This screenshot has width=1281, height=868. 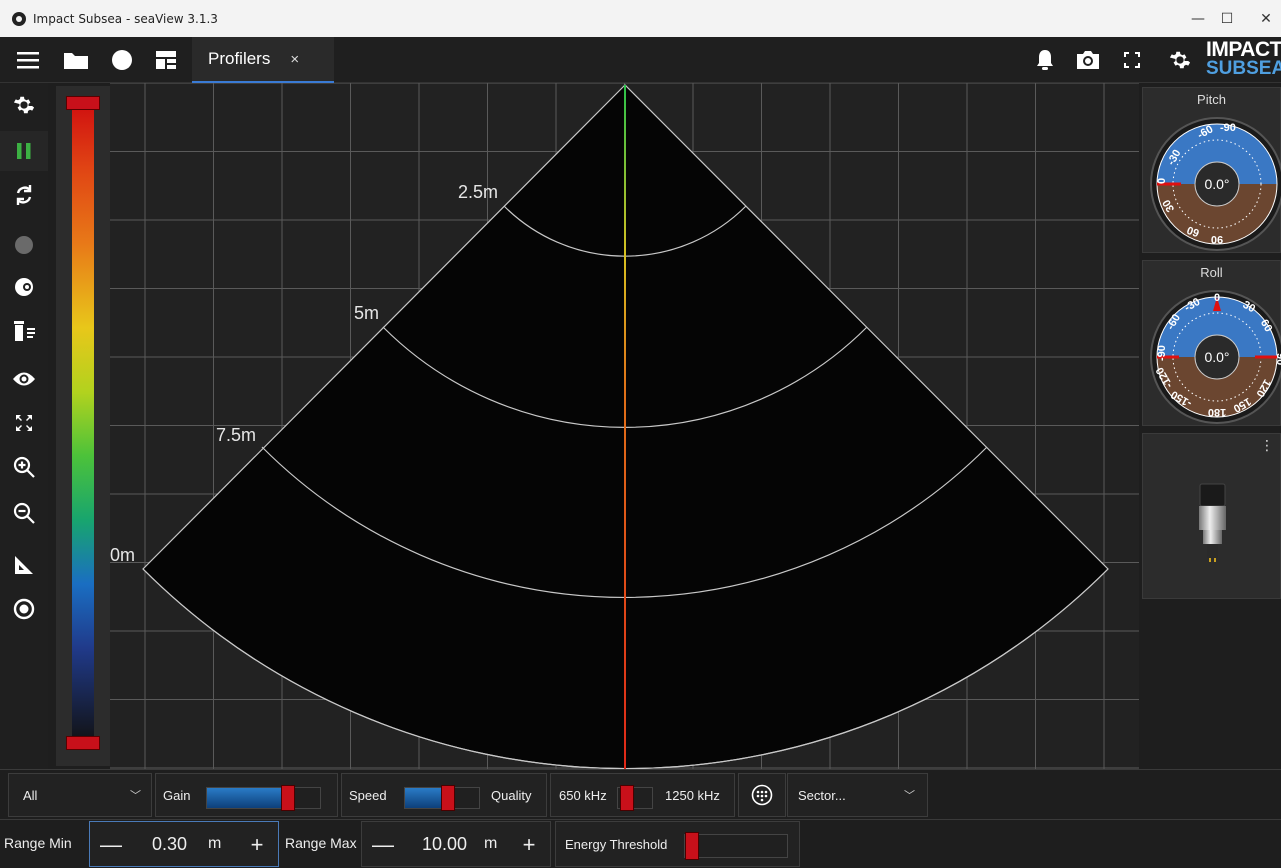 I want to click on range-max-unit: m, so click(x=491, y=843).